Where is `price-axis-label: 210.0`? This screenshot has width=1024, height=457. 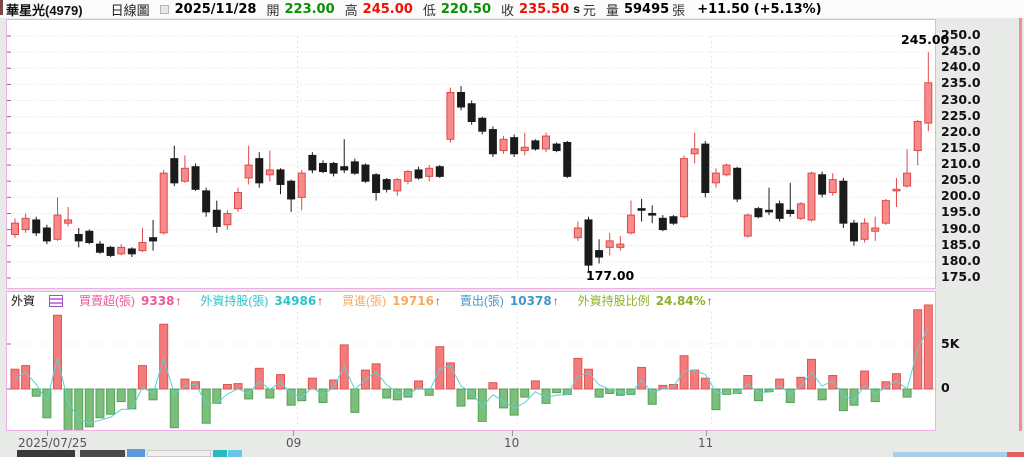 price-axis-label: 210.0 is located at coordinates (961, 164).